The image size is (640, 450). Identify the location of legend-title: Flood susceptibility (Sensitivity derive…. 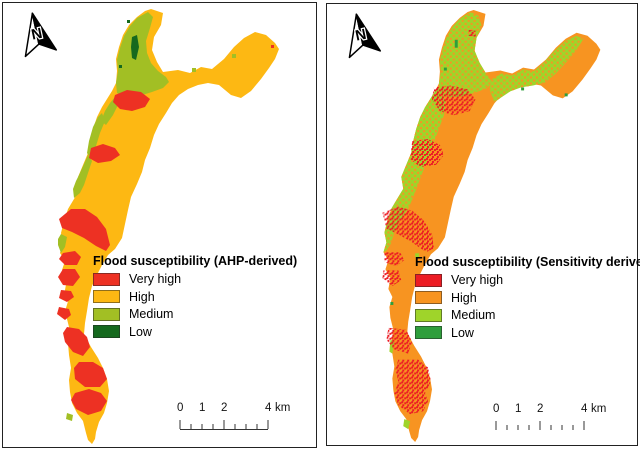
(527, 262).